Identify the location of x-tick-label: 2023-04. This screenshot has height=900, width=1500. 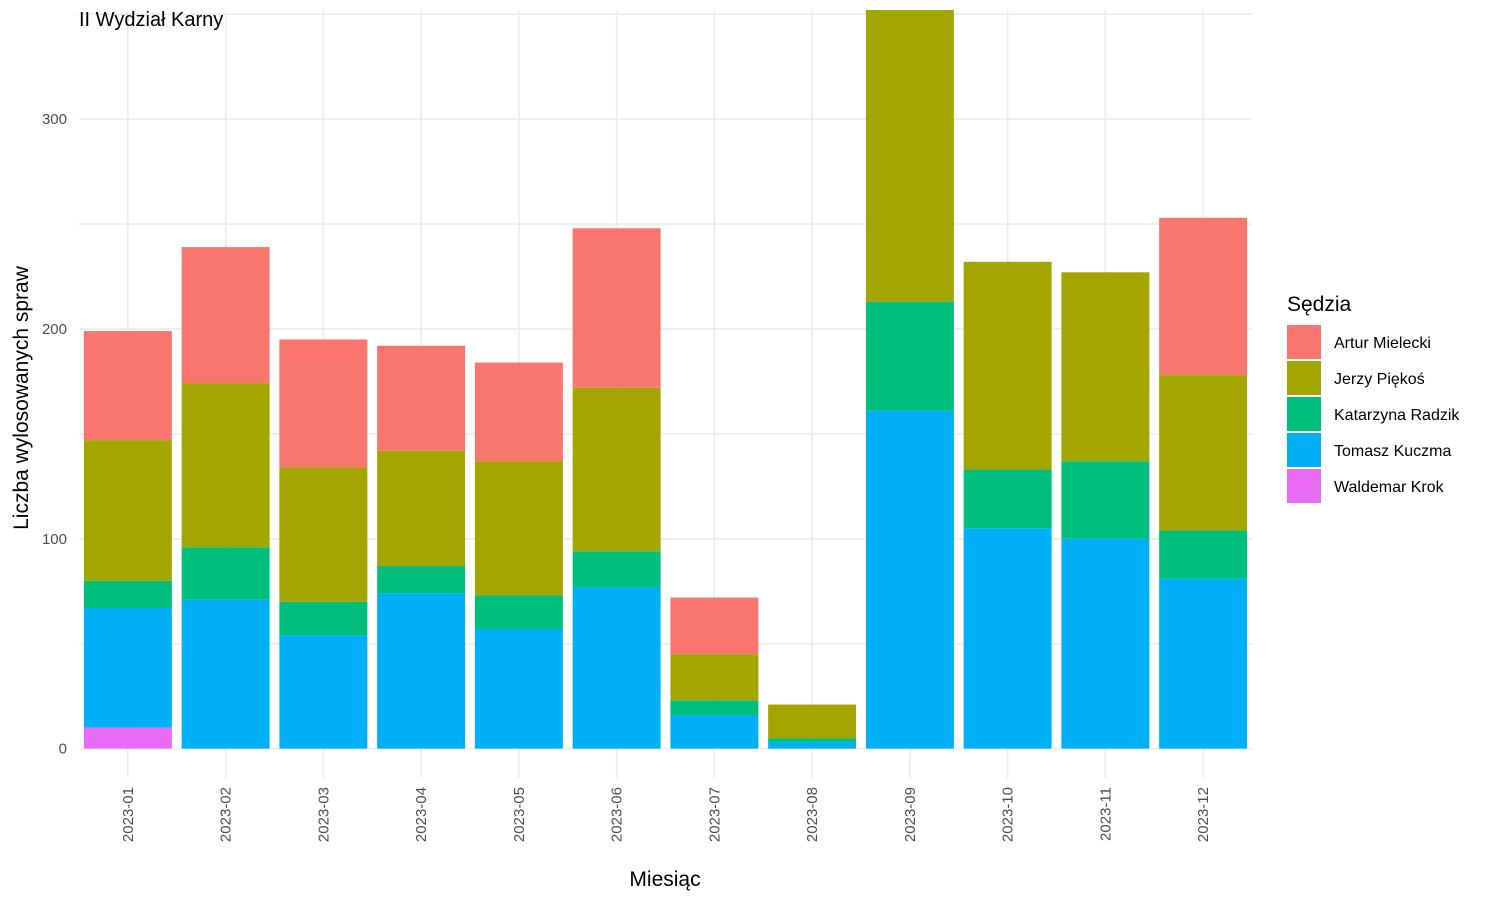
(421, 814).